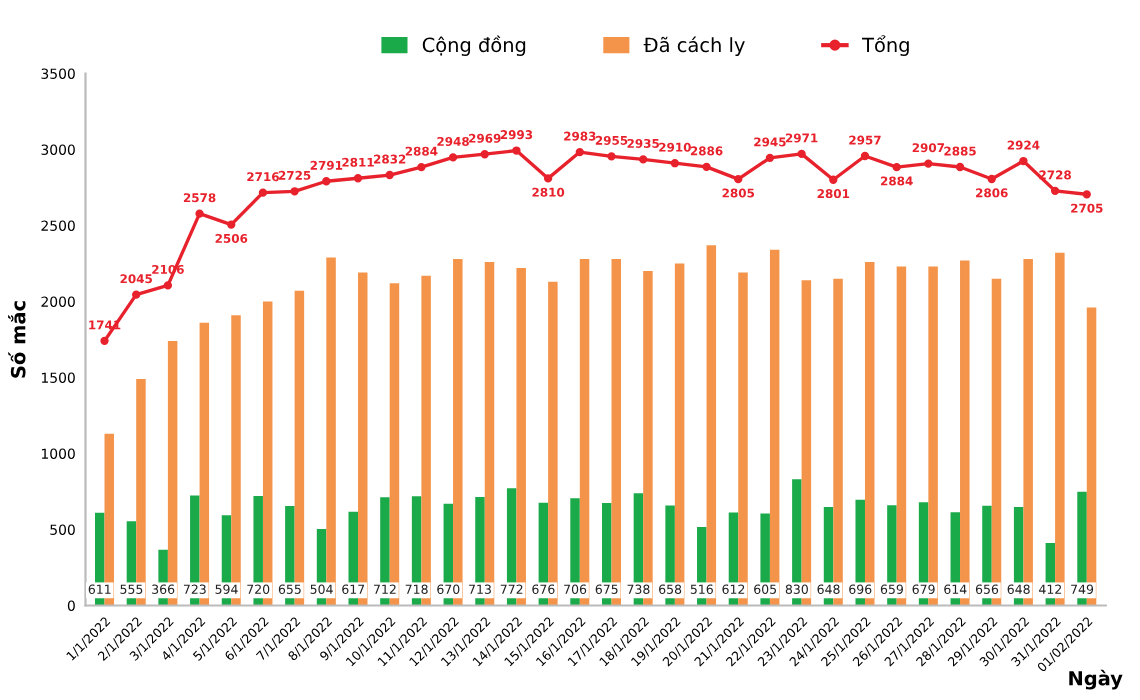 The width and height of the screenshot is (1140, 700). What do you see at coordinates (17, 339) in the screenshot?
I see `y-axis-title: Số mắc` at bounding box center [17, 339].